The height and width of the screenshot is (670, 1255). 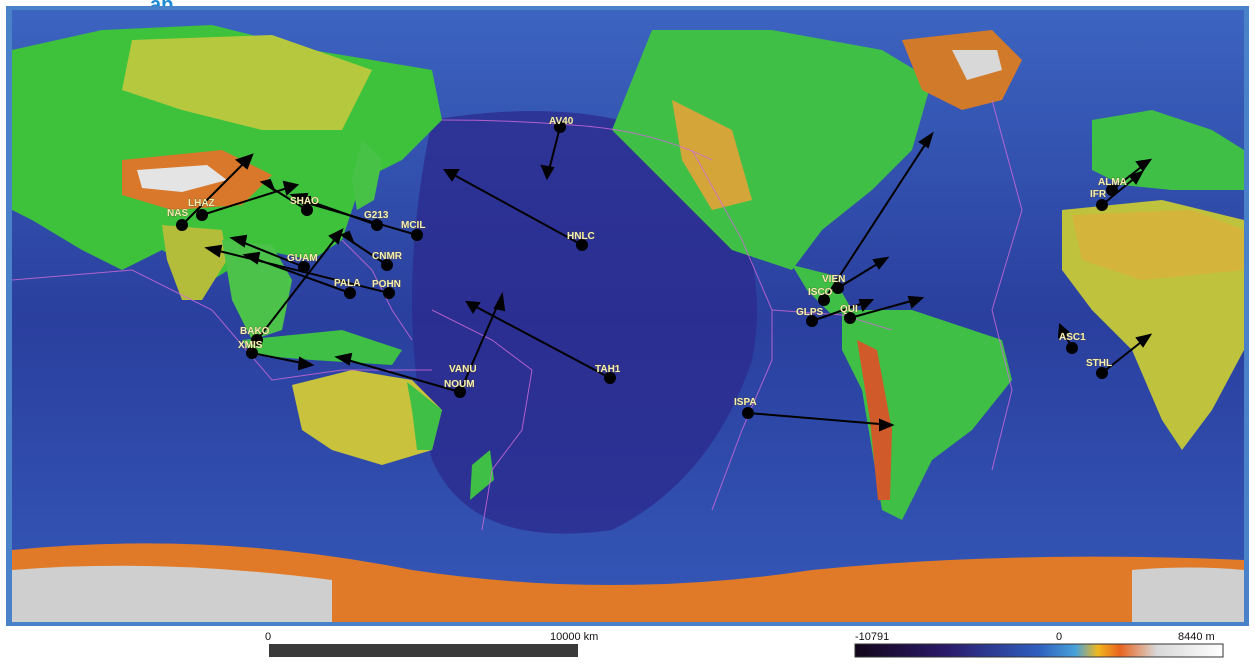 I want to click on scale-bar, so click(x=423, y=650).